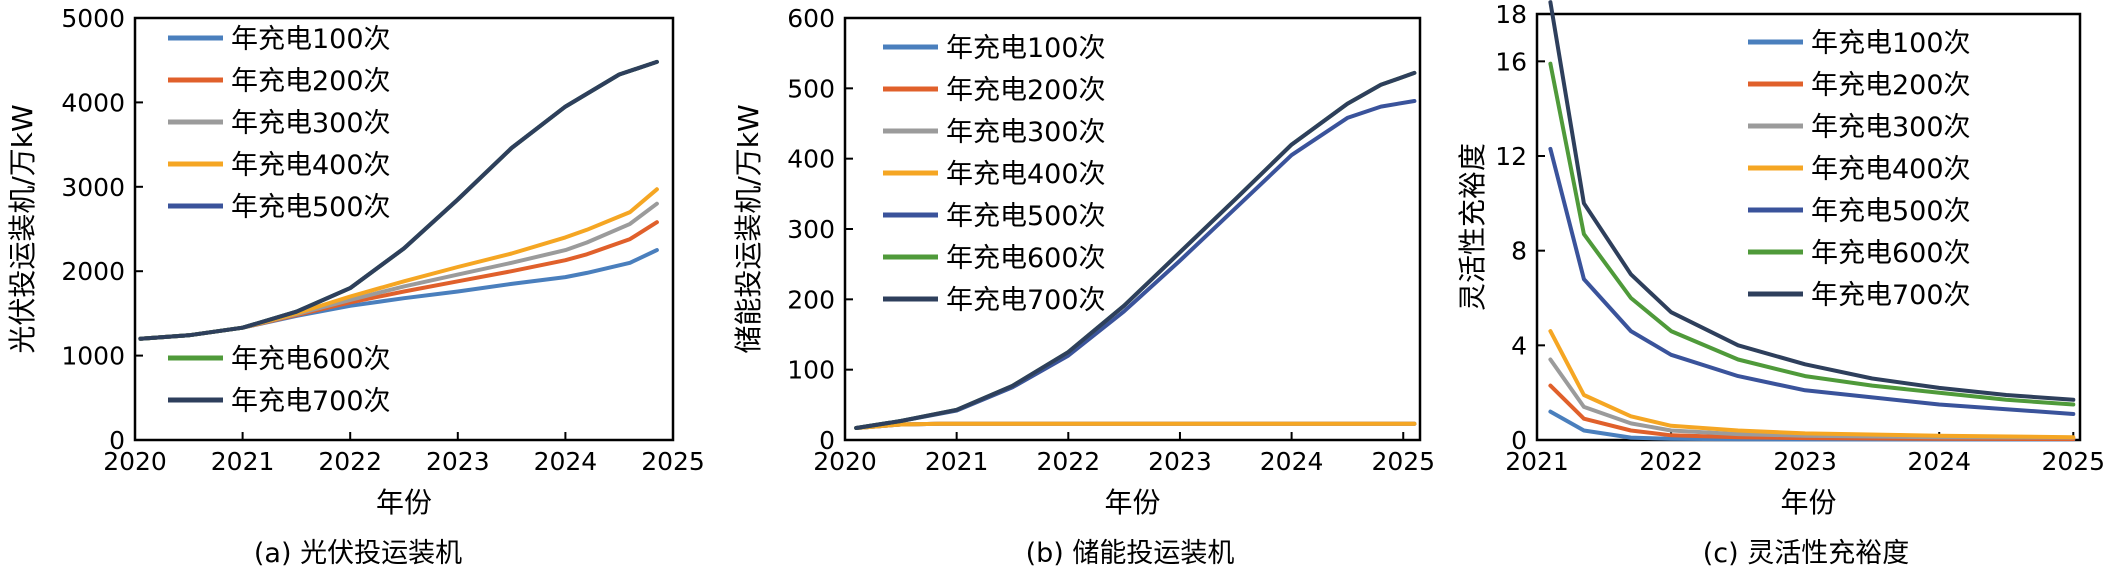  What do you see at coordinates (1472, 227) in the screenshot?
I see `y-axis-title: 灵活性充裕度` at bounding box center [1472, 227].